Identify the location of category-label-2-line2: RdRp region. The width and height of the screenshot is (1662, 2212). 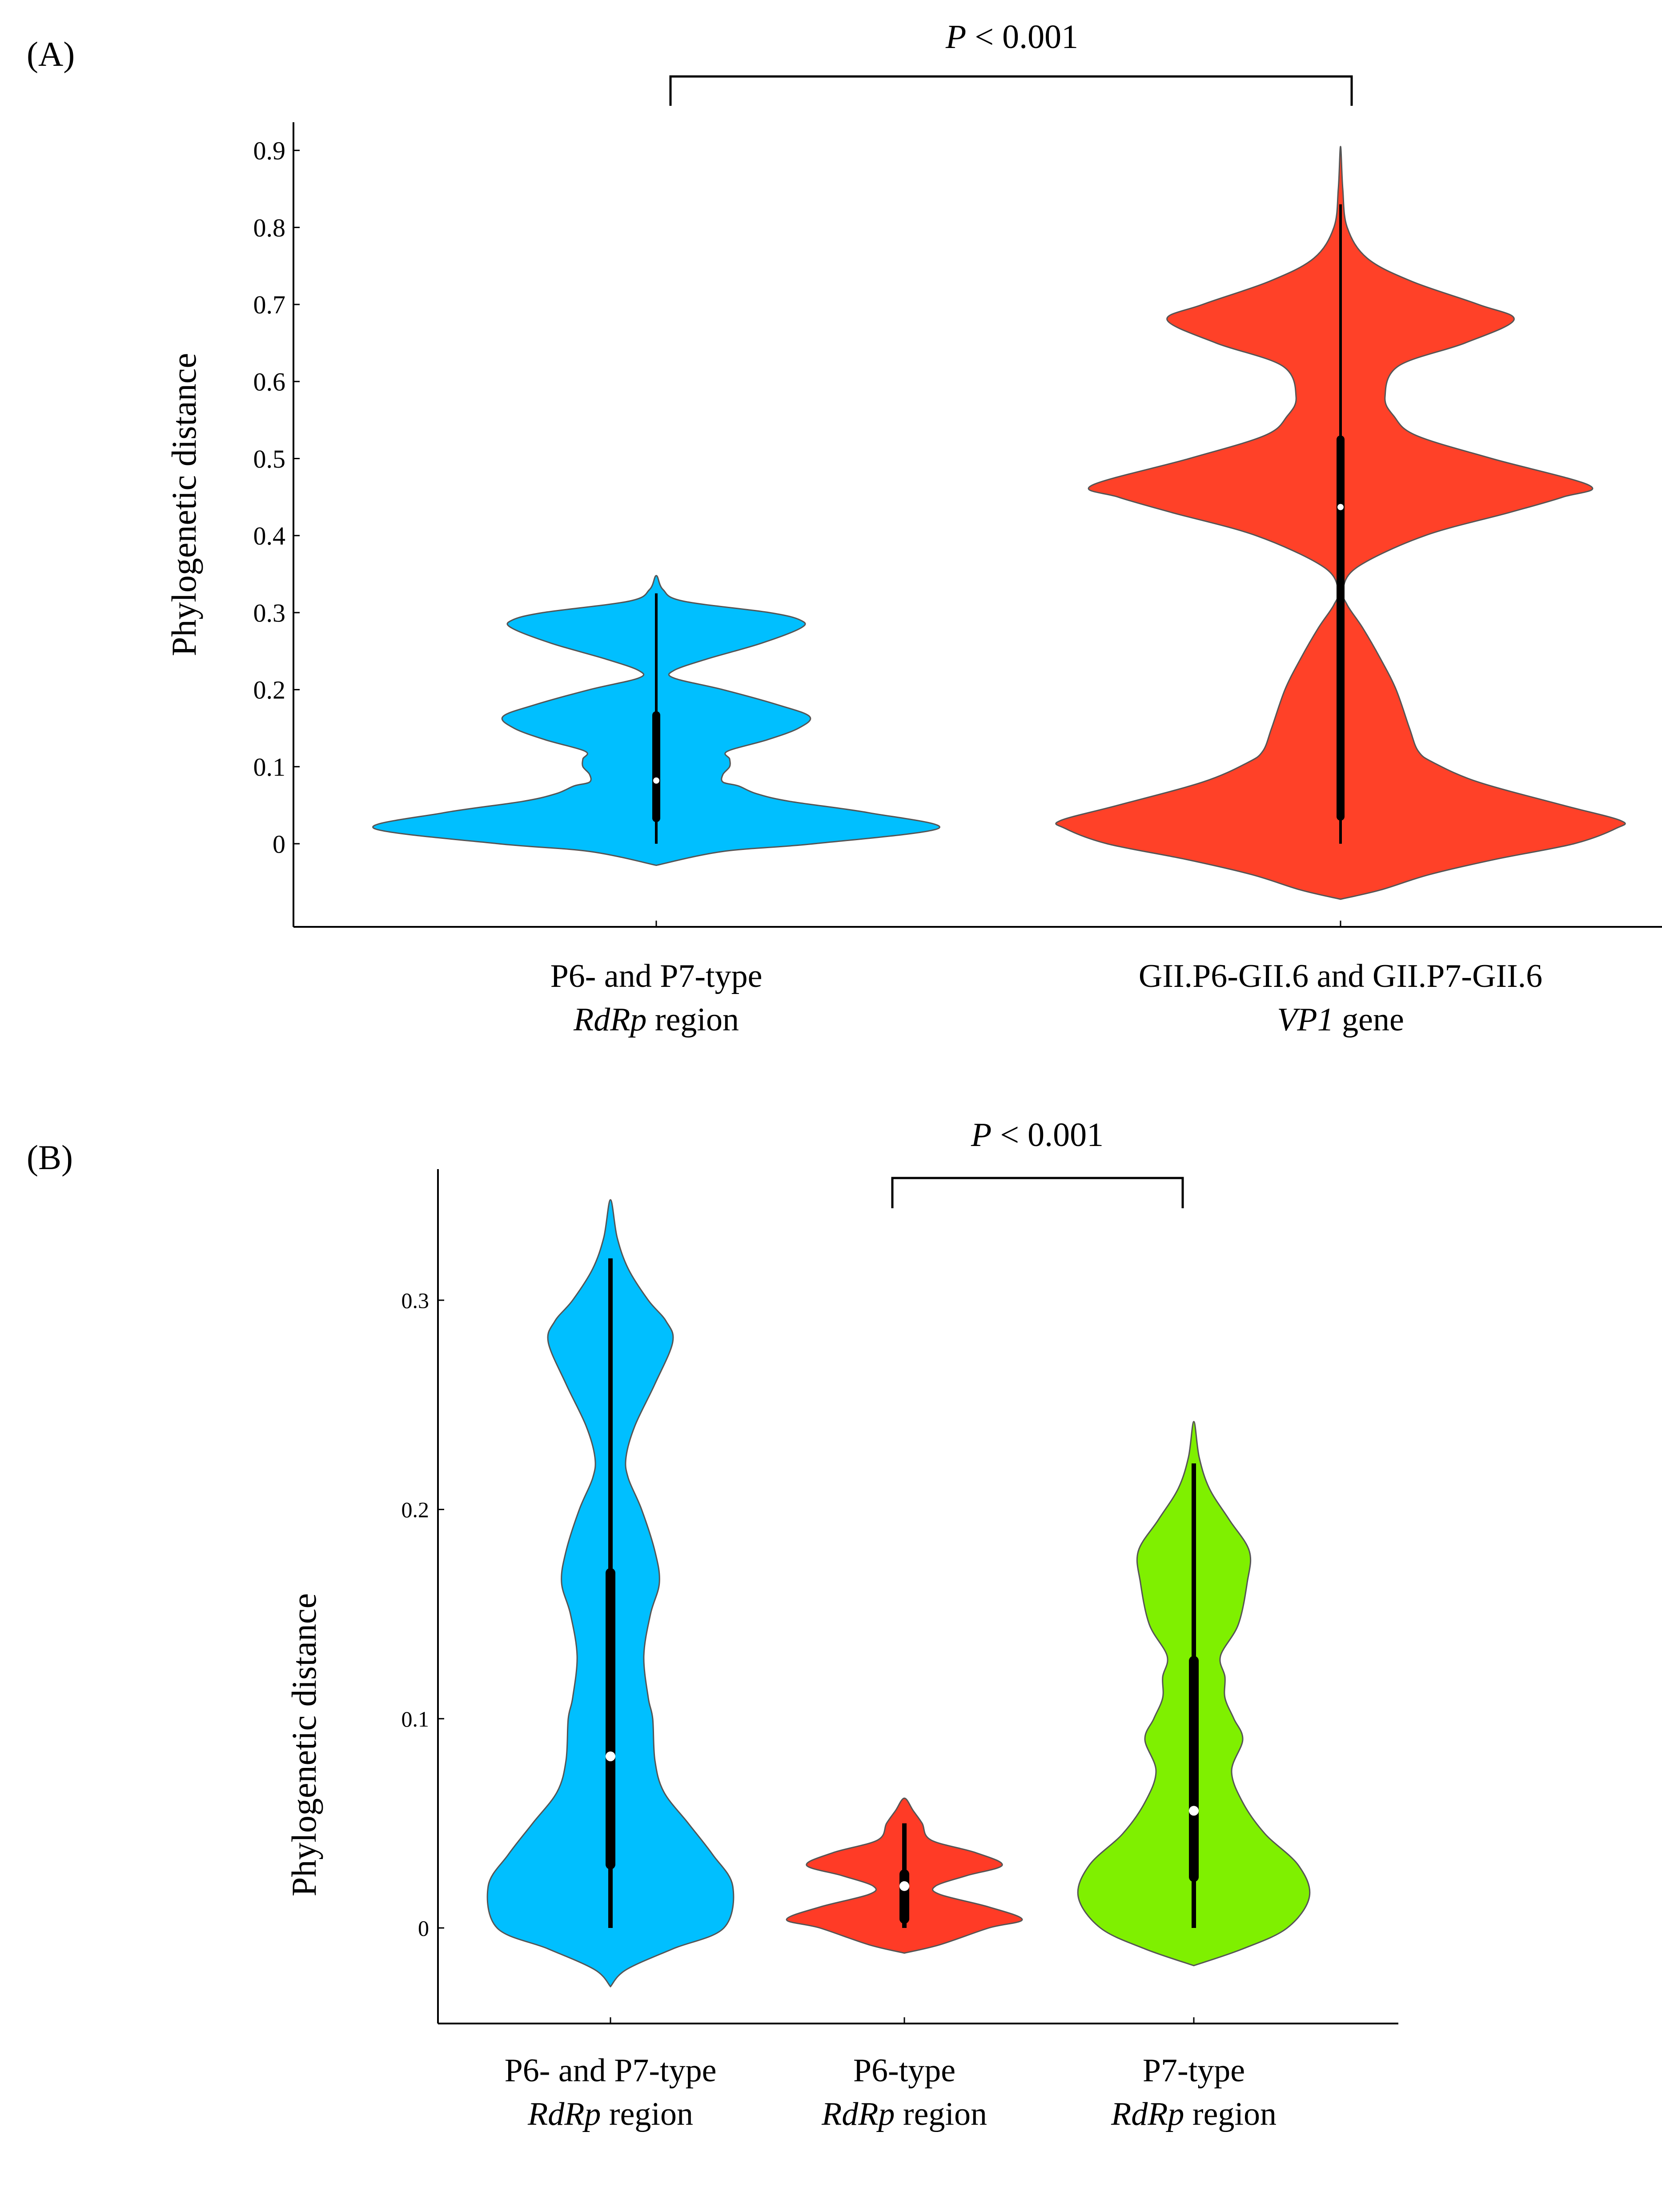
(1194, 2114).